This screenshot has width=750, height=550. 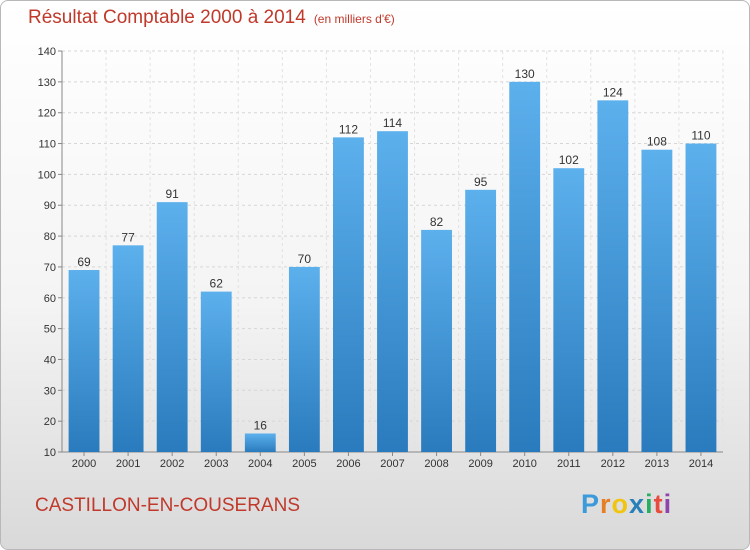 I want to click on logo-letter: x, so click(x=637, y=504).